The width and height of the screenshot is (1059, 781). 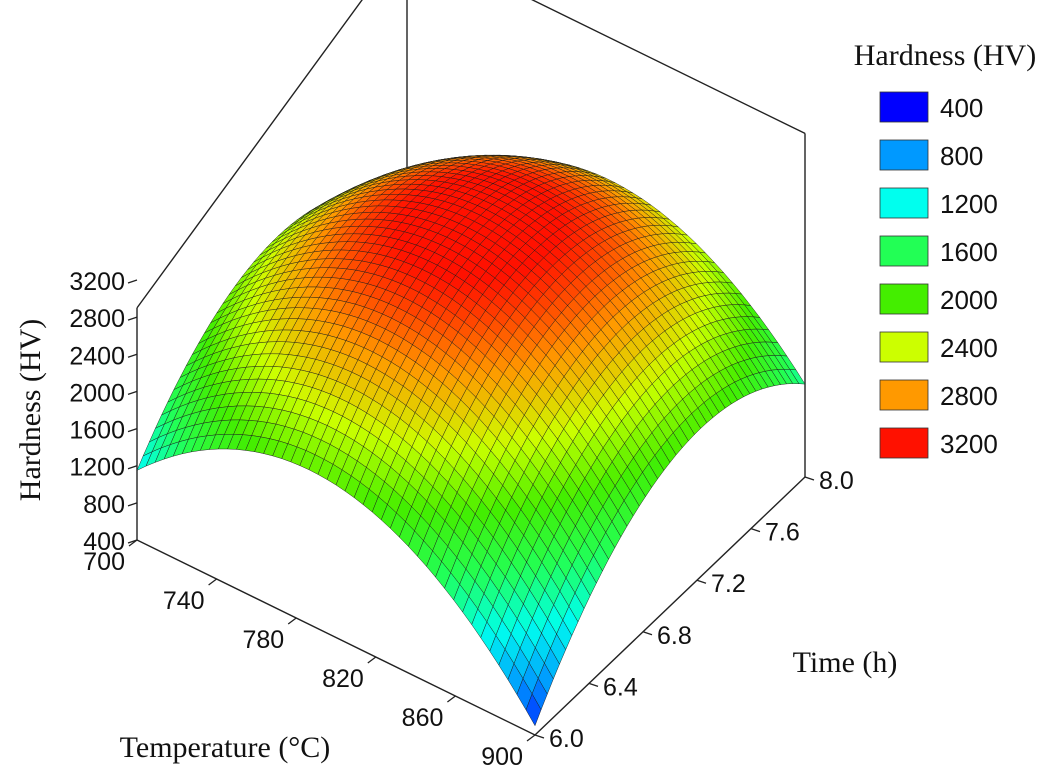 What do you see at coordinates (969, 300) in the screenshot?
I see `legend-label: 2000` at bounding box center [969, 300].